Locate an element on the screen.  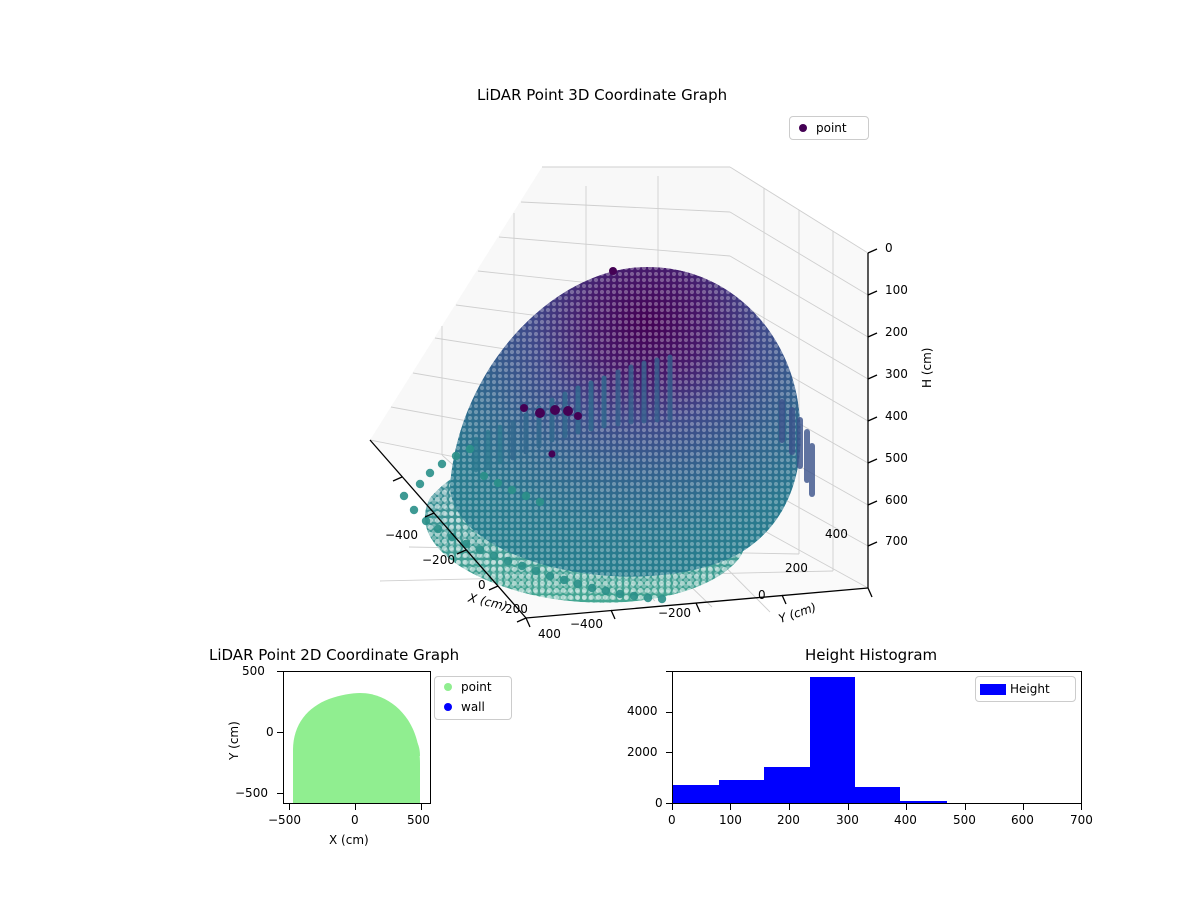
legend-item: Height is located at coordinates (1025, 689).